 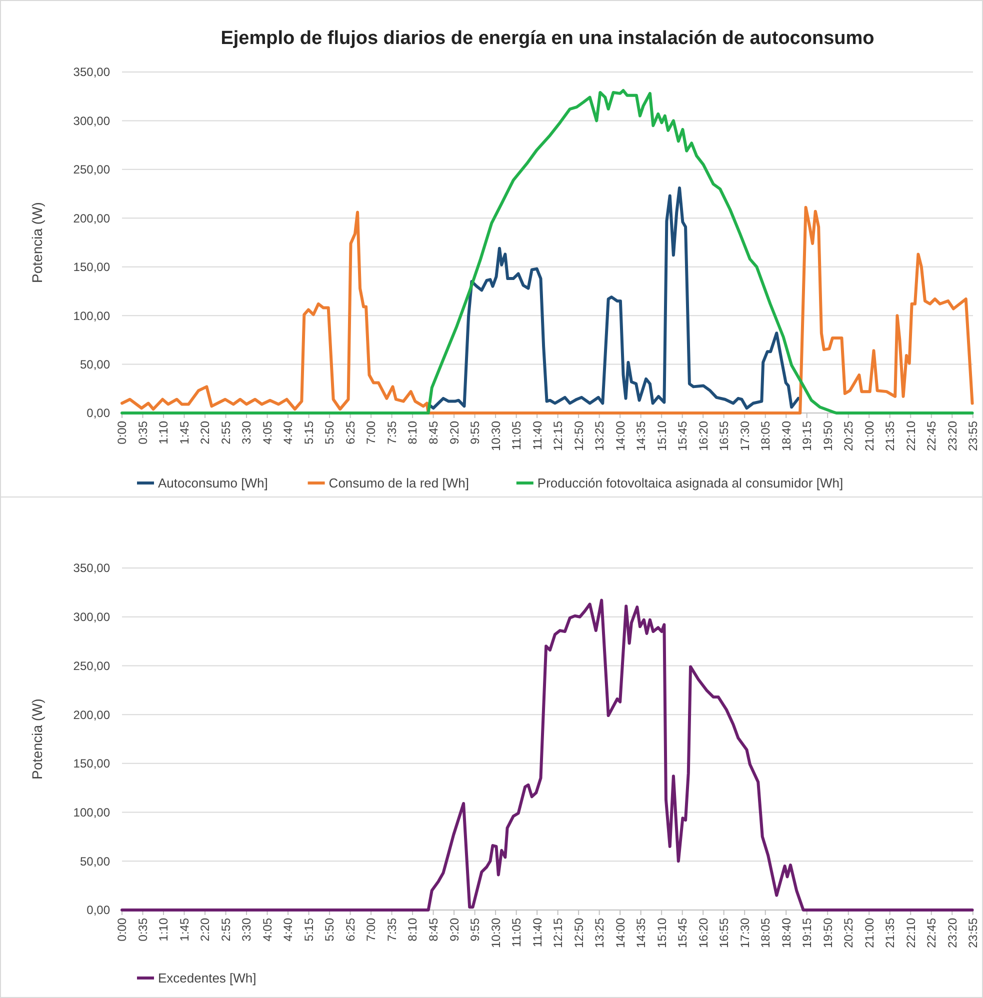 I want to click on legend-label: Consumo de la red [Wh], so click(x=398, y=483).